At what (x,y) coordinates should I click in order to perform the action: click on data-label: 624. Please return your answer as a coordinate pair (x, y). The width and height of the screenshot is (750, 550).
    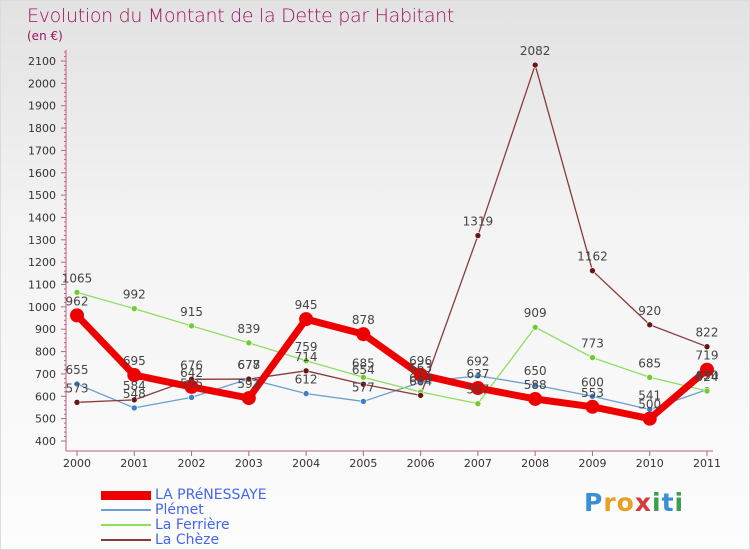
    Looking at the image, I should click on (707, 377).